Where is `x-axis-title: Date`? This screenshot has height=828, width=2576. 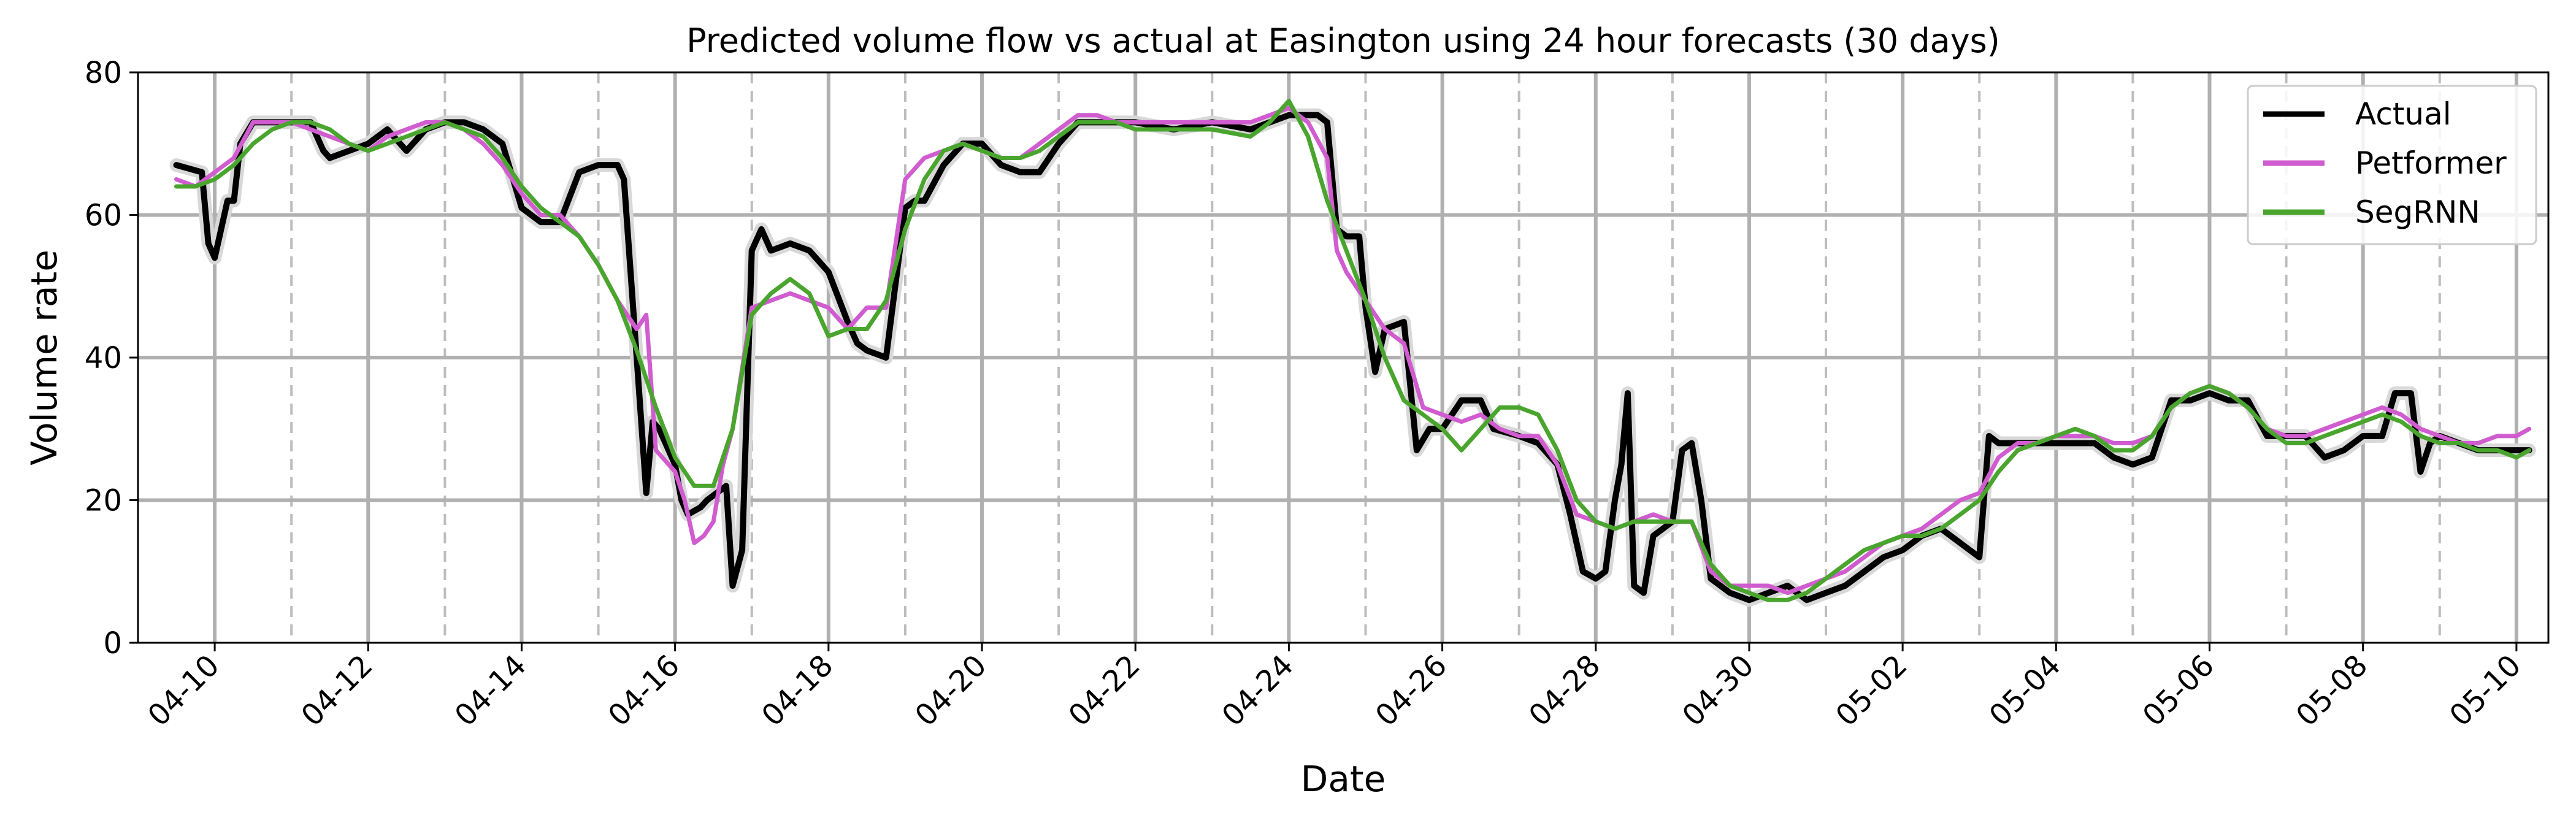 x-axis-title: Date is located at coordinates (1343, 779).